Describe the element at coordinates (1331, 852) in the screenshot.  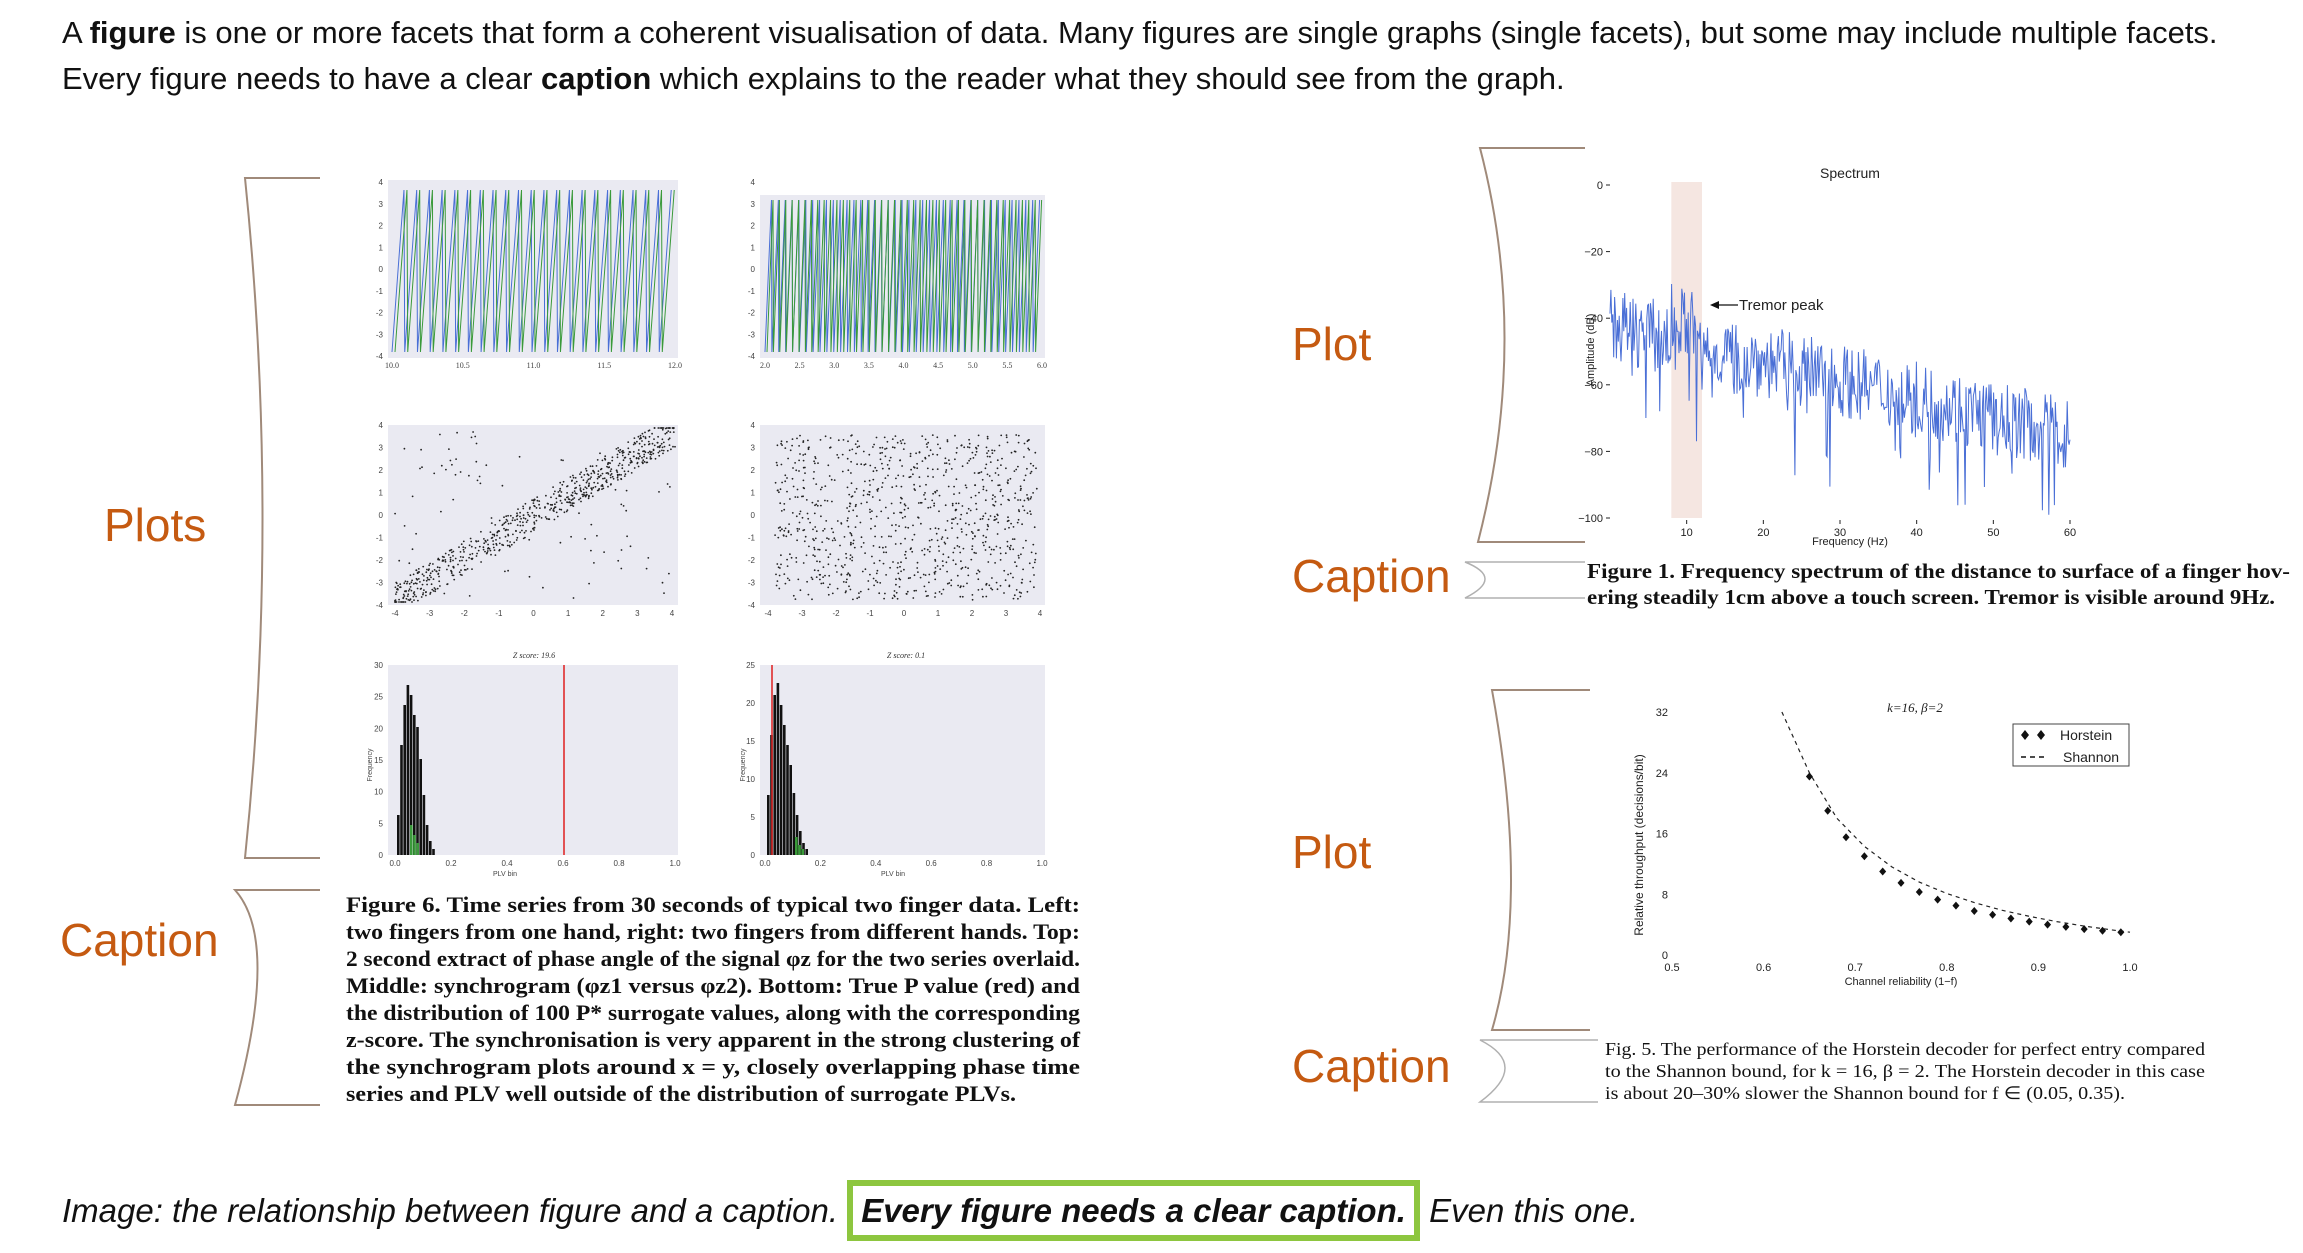
I see `label-plot-bottom: Plot` at that location.